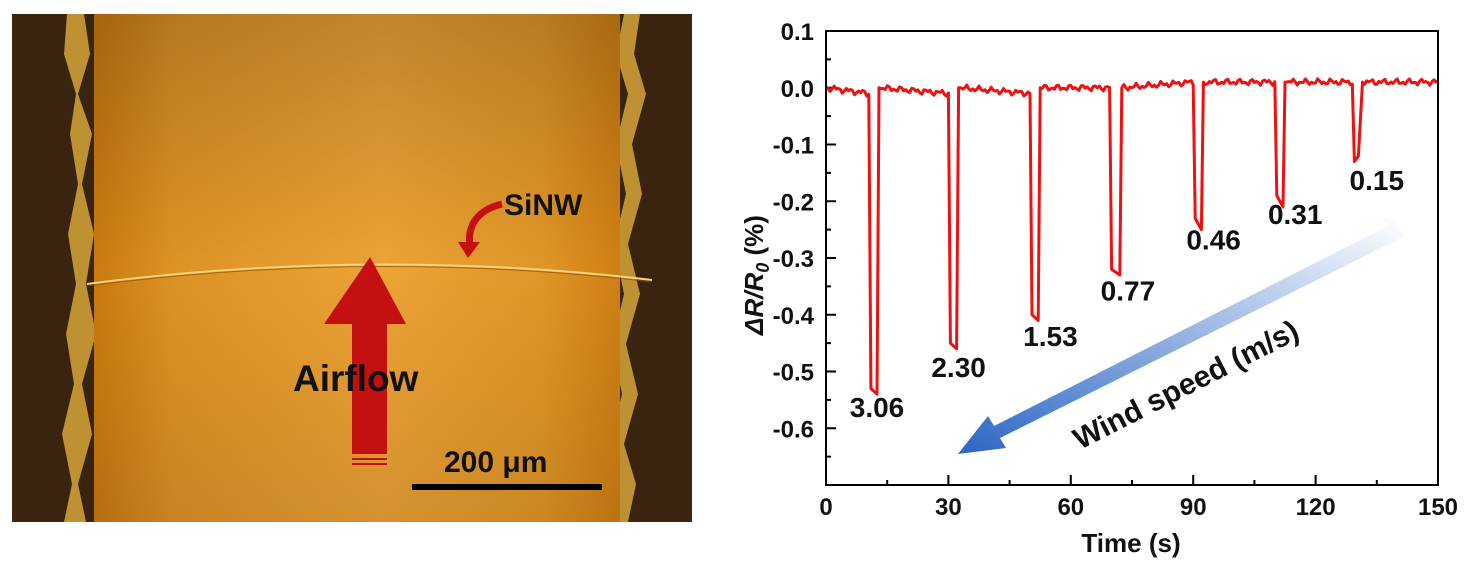 This screenshot has width=1471, height=573. Describe the element at coordinates (793, 146) in the screenshot. I see `y-tick-label: -0.1` at that location.